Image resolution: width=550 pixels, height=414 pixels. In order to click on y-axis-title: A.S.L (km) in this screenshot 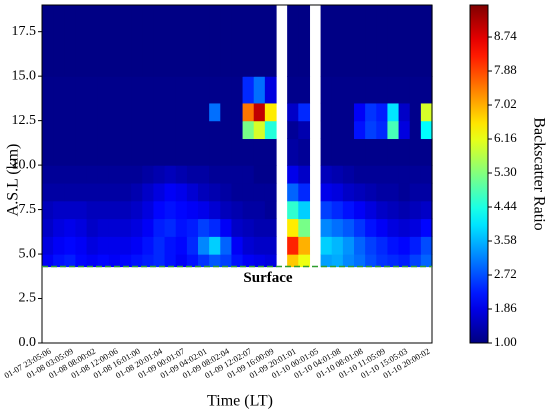, I will do `click(13, 180)`.